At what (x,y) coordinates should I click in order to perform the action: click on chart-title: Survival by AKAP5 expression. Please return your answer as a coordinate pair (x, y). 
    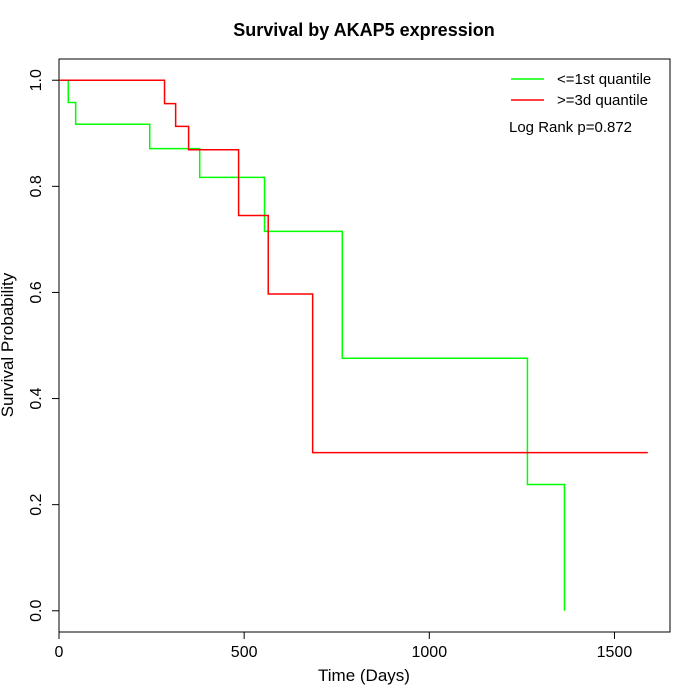
    Looking at the image, I should click on (363, 30).